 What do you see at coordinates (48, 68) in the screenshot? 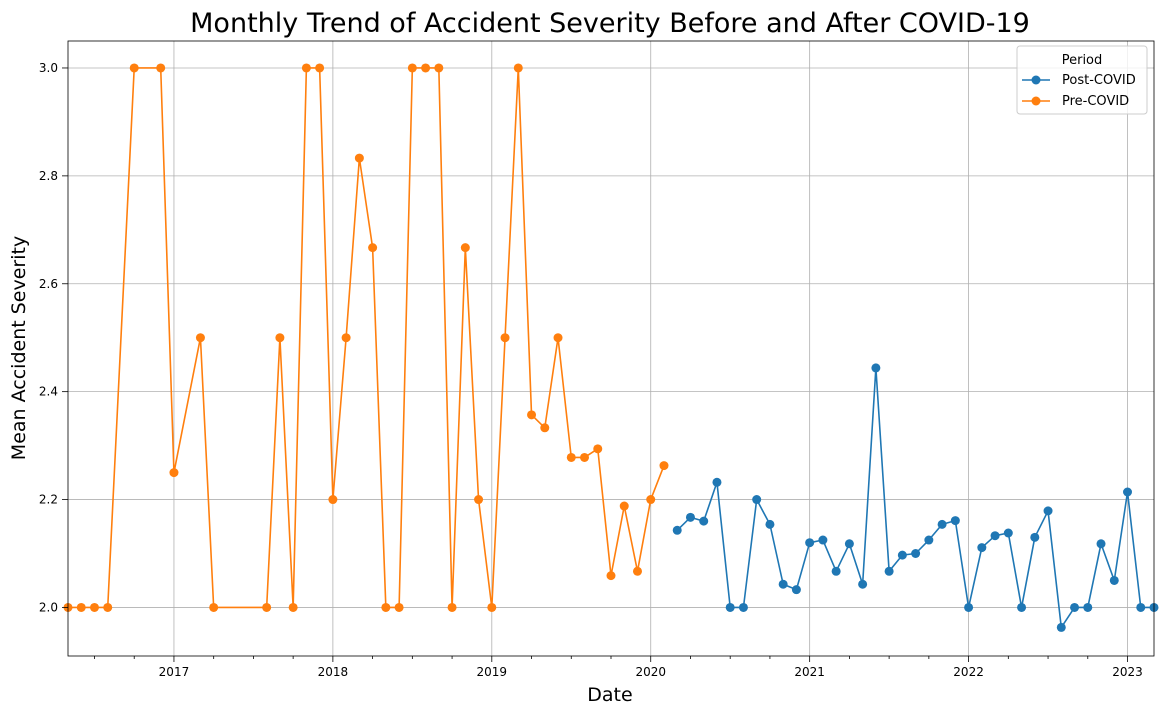
I see `y-tick-label: 3.0` at bounding box center [48, 68].